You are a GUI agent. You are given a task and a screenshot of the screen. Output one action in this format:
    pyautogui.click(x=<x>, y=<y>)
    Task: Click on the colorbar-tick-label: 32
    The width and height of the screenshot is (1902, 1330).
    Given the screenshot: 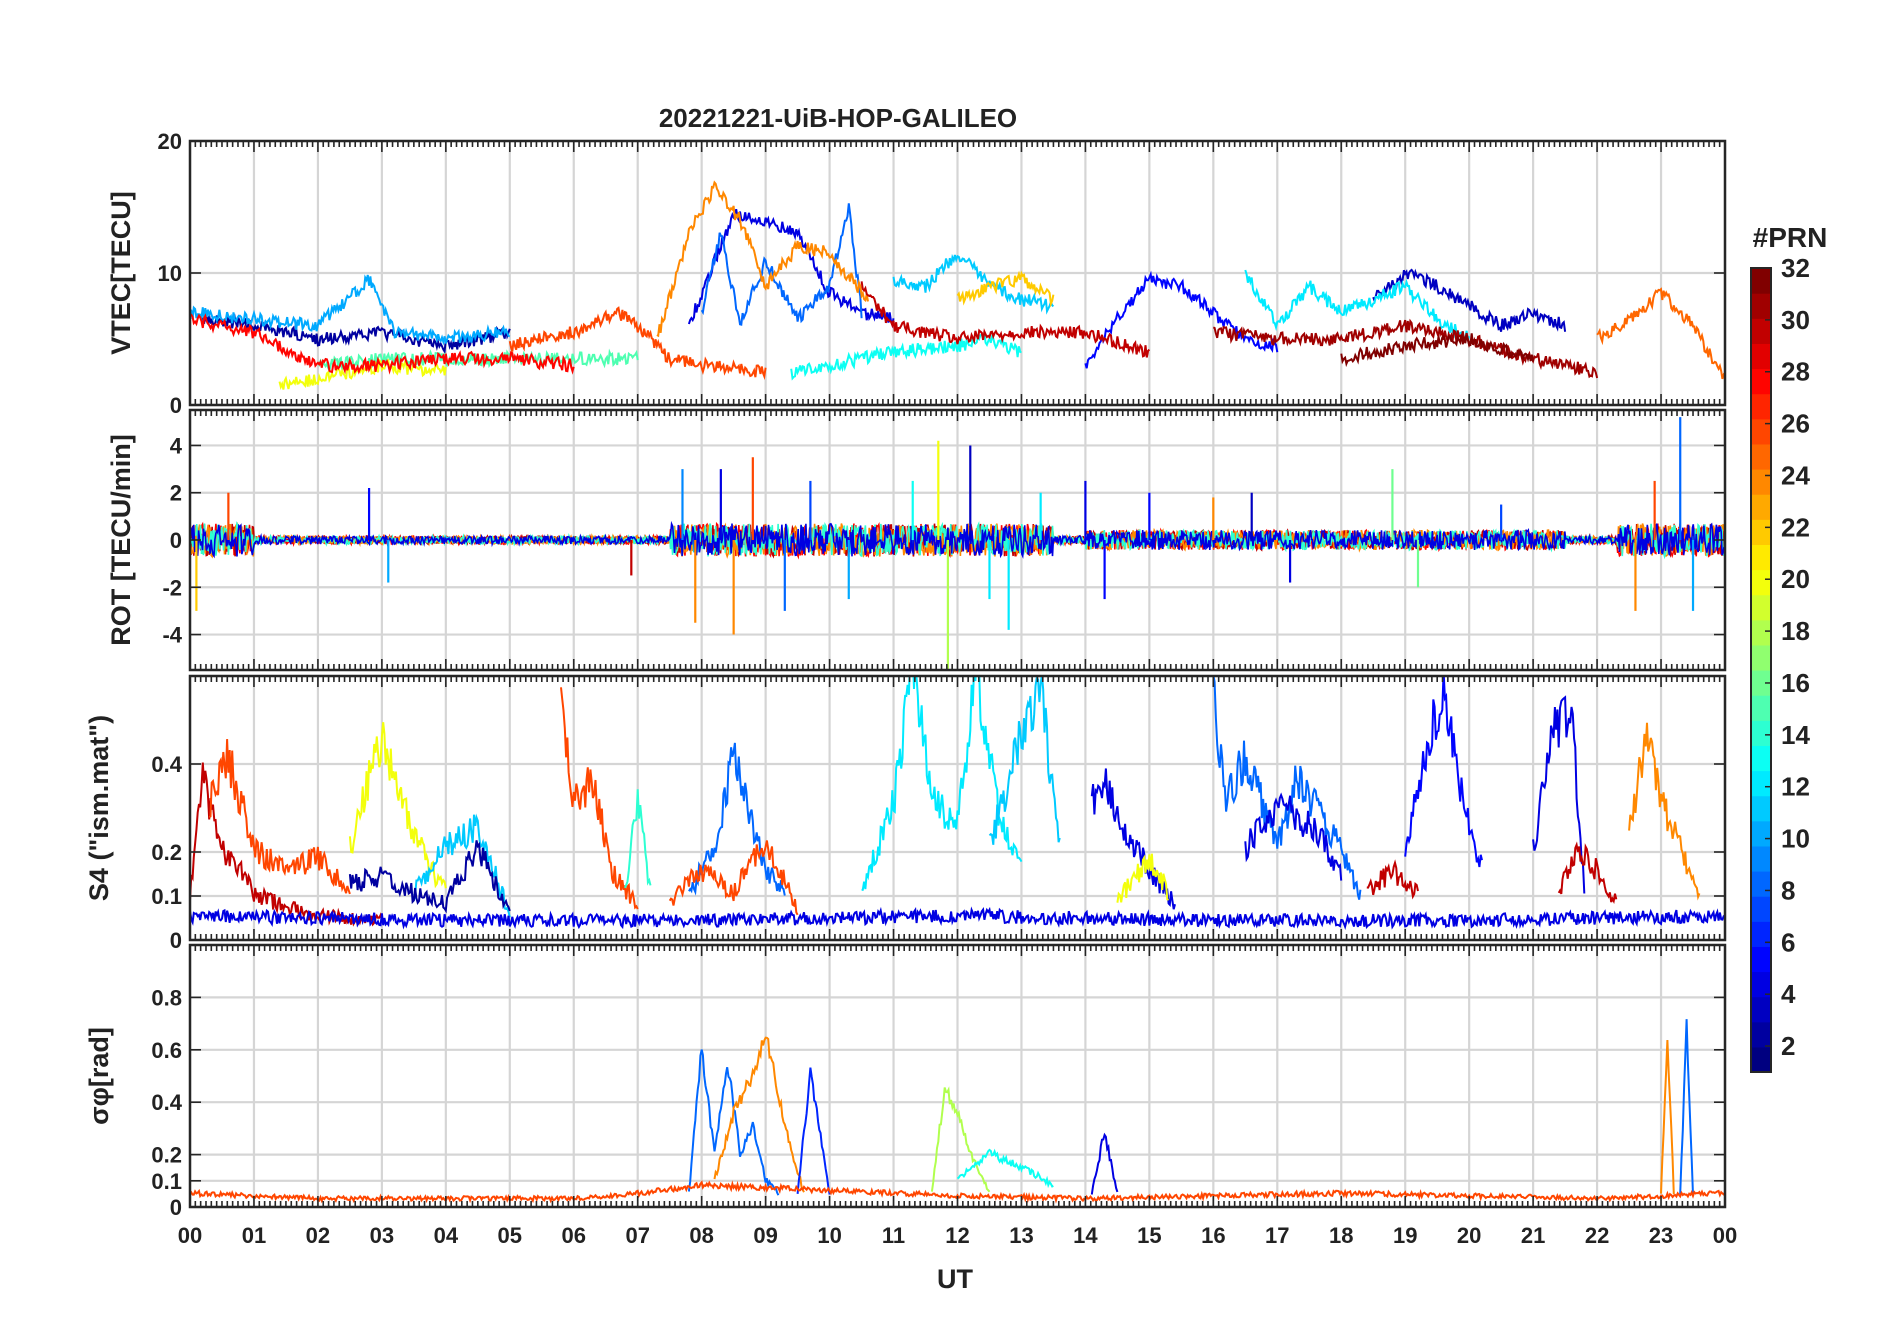 What is the action you would take?
    pyautogui.click(x=1795, y=268)
    